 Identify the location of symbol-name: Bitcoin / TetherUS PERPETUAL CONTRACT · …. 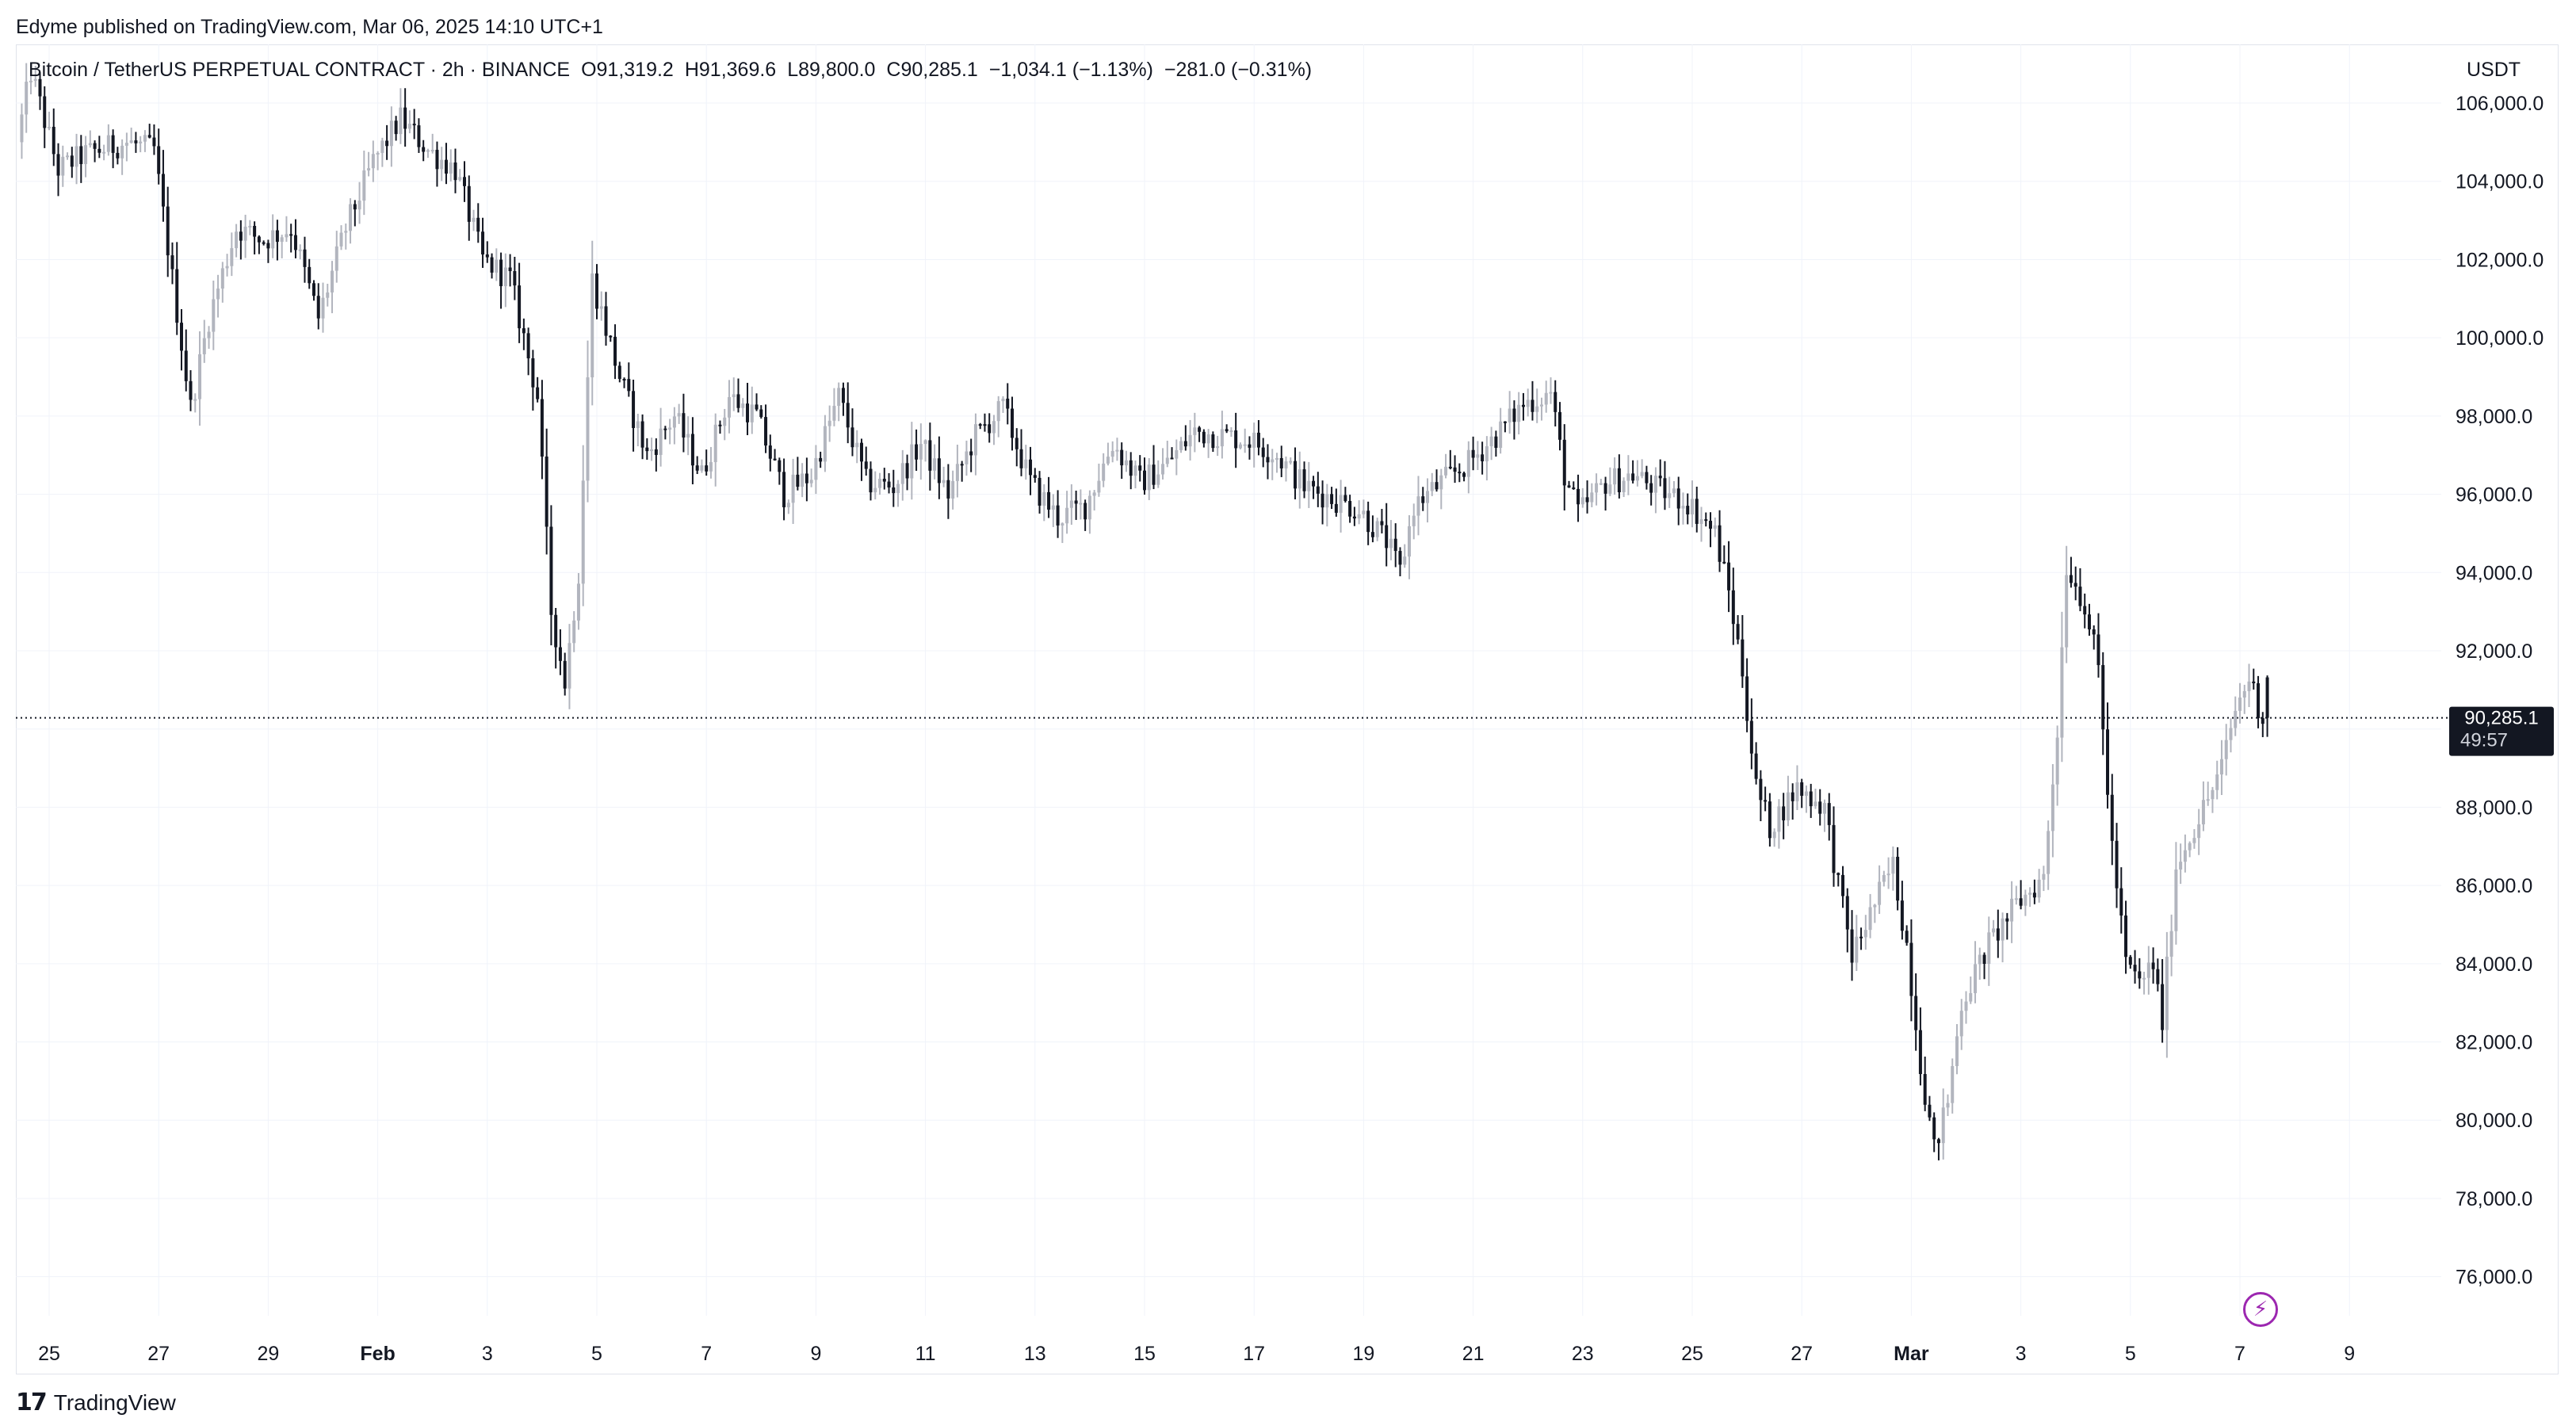
(300, 70).